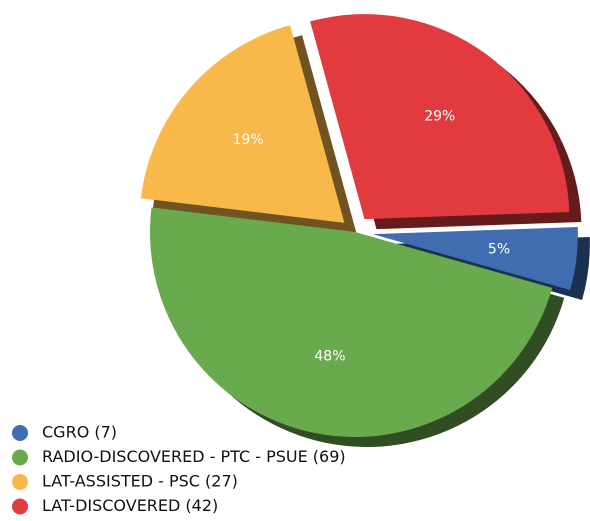  What do you see at coordinates (194, 456) in the screenshot?
I see `legend-label: RADIO-DISCOVERED - PTC - PSUE (69)` at bounding box center [194, 456].